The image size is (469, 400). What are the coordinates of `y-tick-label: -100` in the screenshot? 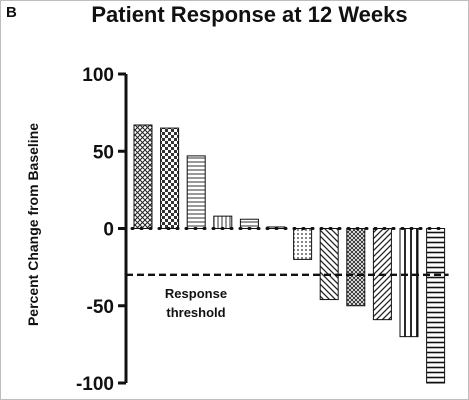 It's located at (95, 384).